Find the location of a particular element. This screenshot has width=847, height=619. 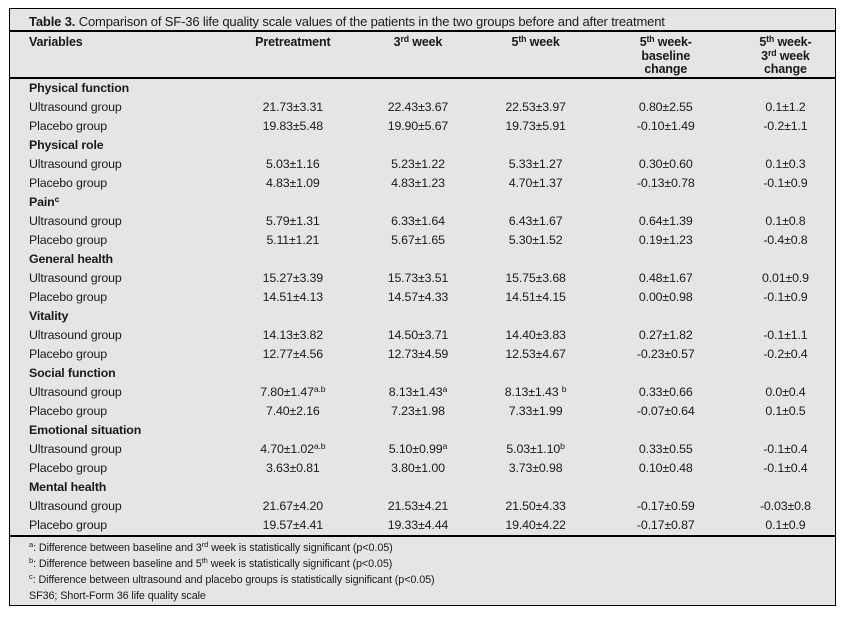

value-cell: 19.90±5.67 is located at coordinates (418, 125).